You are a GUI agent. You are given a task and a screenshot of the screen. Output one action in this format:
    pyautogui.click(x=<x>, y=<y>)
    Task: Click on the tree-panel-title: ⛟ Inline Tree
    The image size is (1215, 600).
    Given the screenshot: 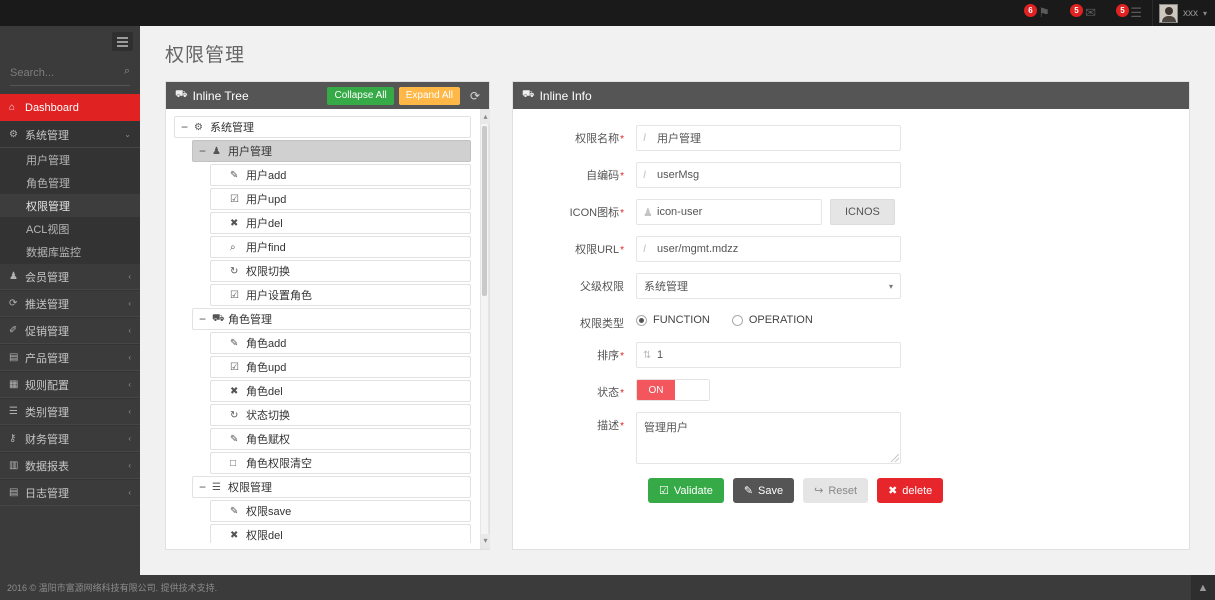 What is the action you would take?
    pyautogui.click(x=251, y=96)
    